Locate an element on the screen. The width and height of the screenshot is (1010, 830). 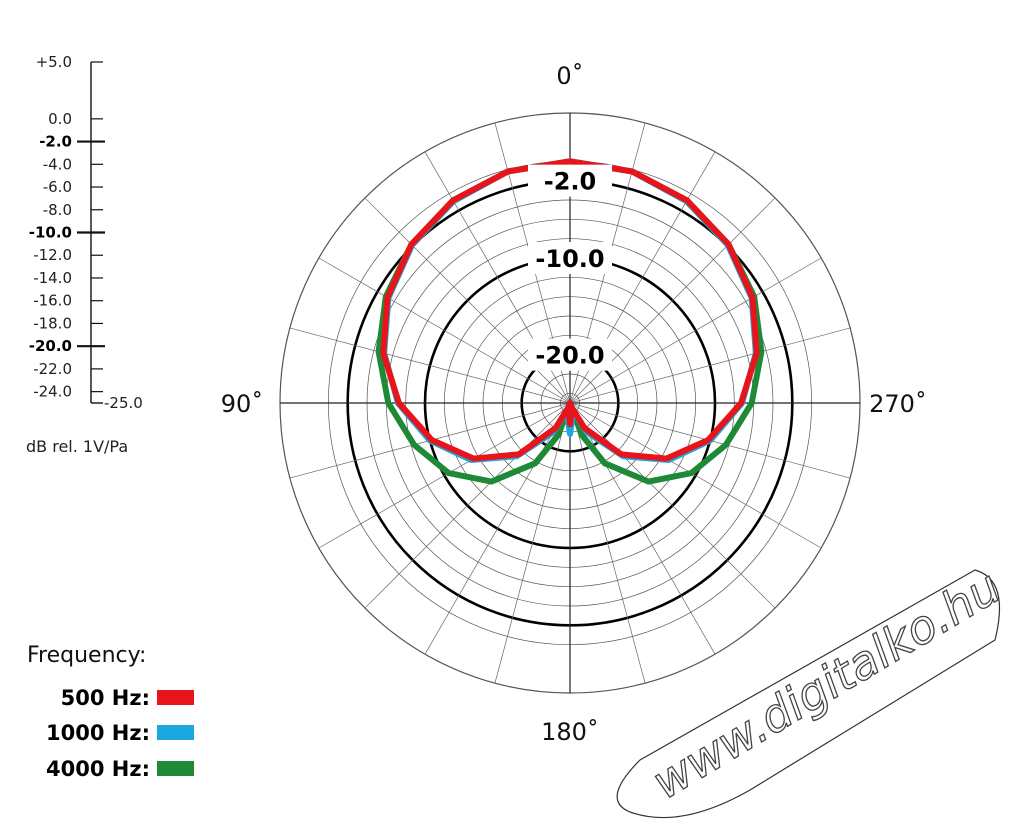
scale-tick-label: -4.0 is located at coordinates (57, 164).